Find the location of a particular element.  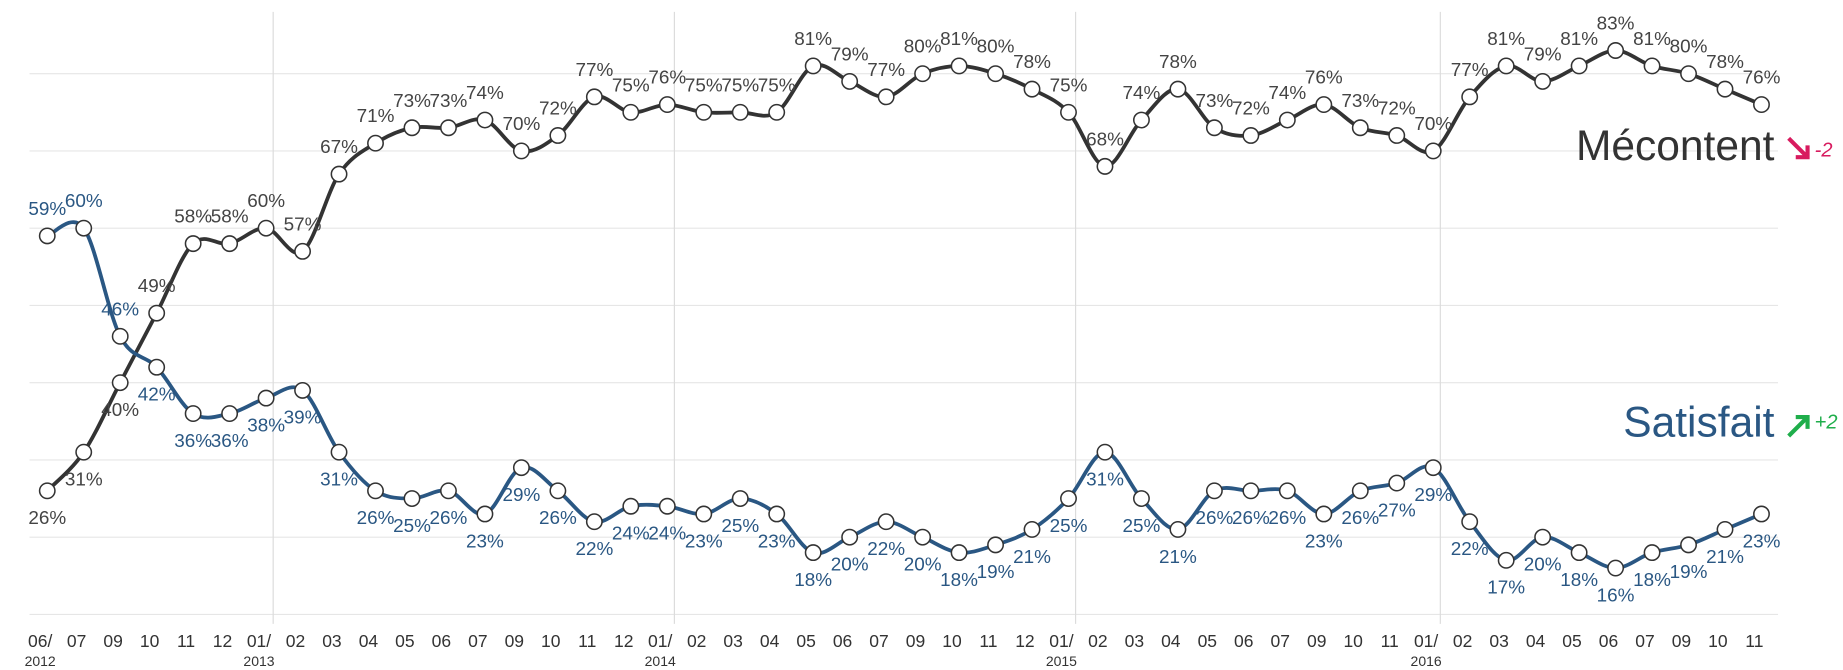

value-label: 72% is located at coordinates (1251, 108).